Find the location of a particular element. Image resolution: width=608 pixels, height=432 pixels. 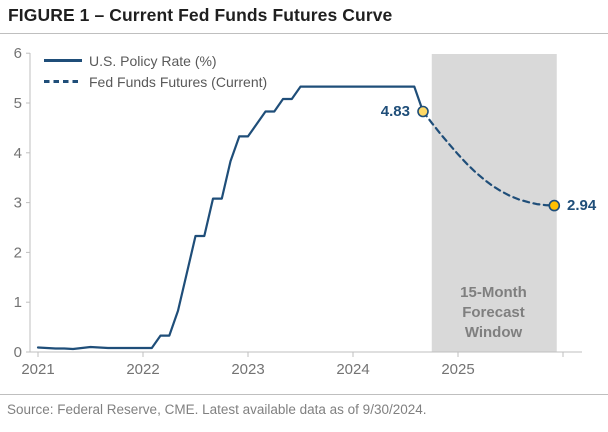

legend-item-futures: Fed Funds Futures (Current) is located at coordinates (155, 81).